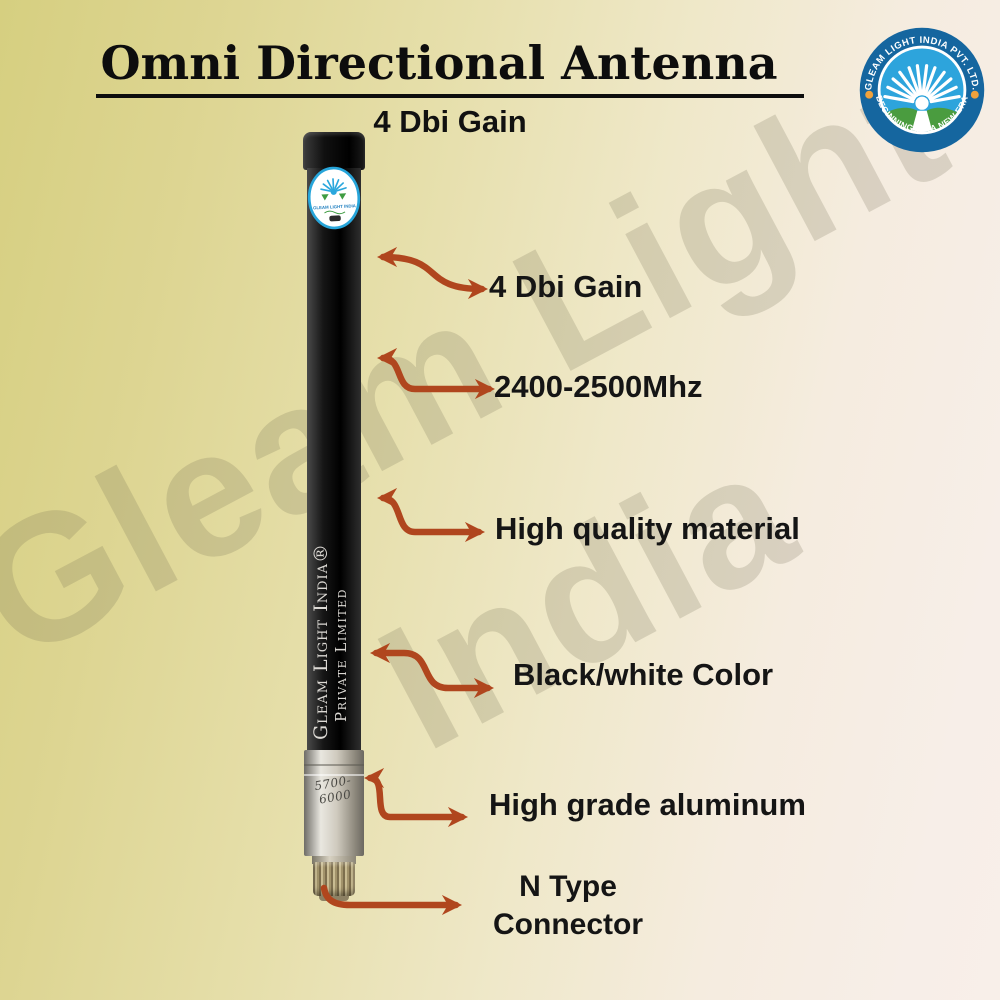  I want to click on callout-label-frequency: 2400-2500Mhz, so click(598, 386).